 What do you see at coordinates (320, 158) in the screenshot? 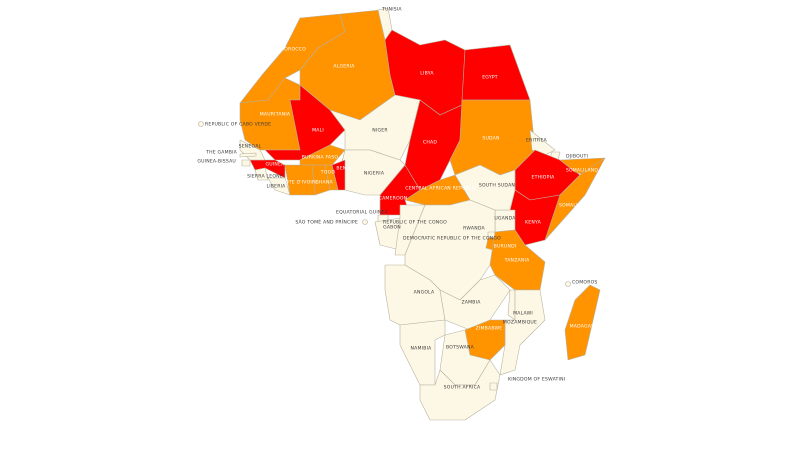
I see `country-label: BURKINA FASO` at bounding box center [320, 158].